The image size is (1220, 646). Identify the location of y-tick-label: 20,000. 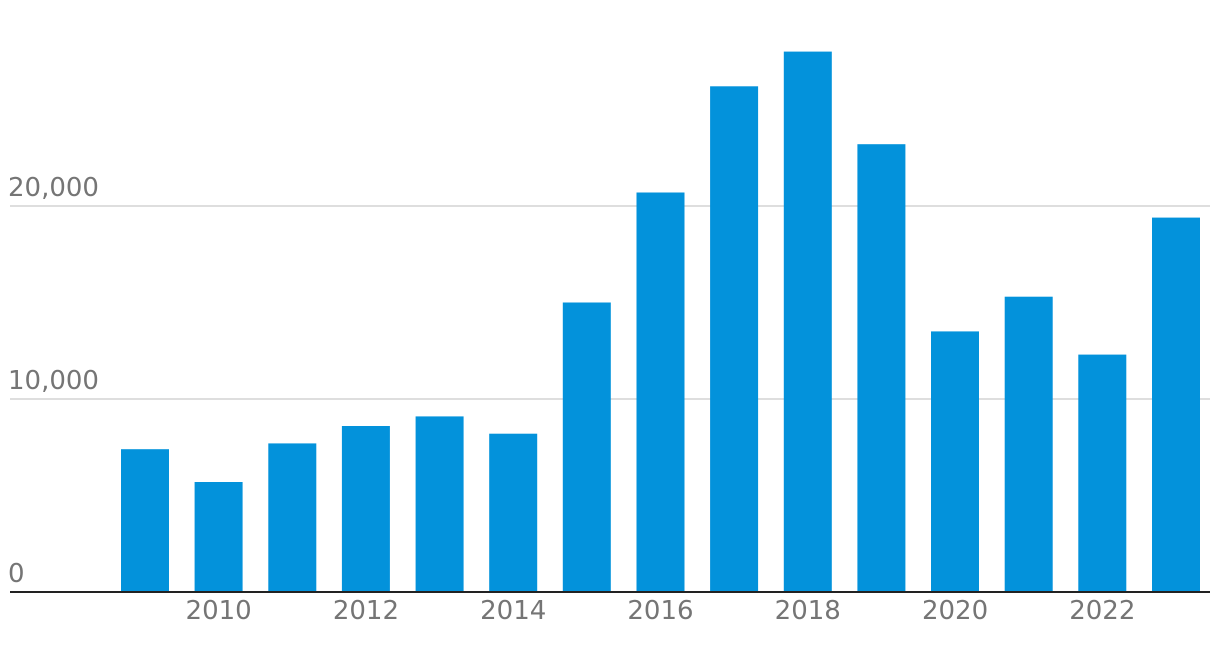
(53, 188).